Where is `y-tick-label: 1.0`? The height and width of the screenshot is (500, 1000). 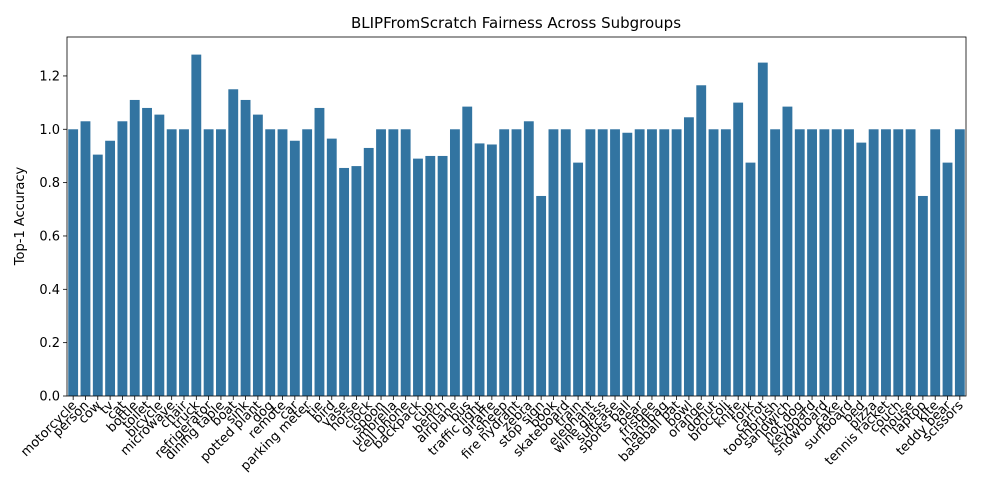
y-tick-label: 1.0 is located at coordinates (49, 130).